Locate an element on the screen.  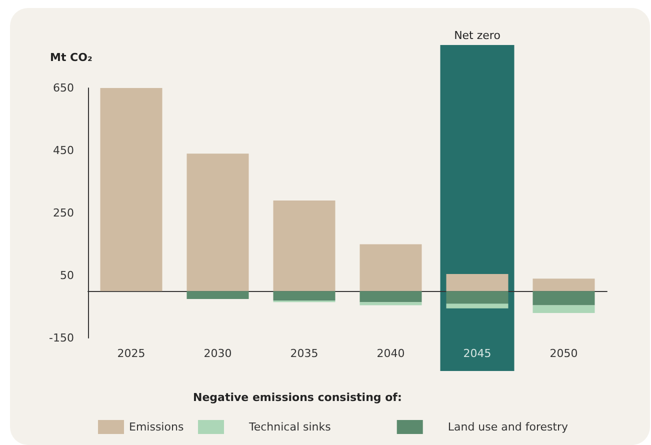
legend-label: Land use and forestry is located at coordinates (508, 427).